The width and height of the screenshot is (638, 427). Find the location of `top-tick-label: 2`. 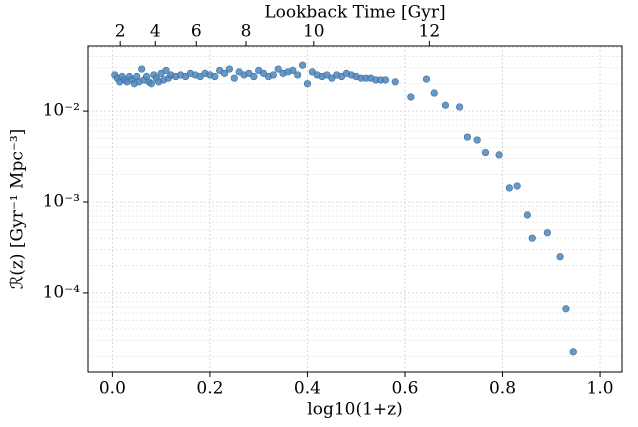

top-tick-label: 2 is located at coordinates (120, 32).